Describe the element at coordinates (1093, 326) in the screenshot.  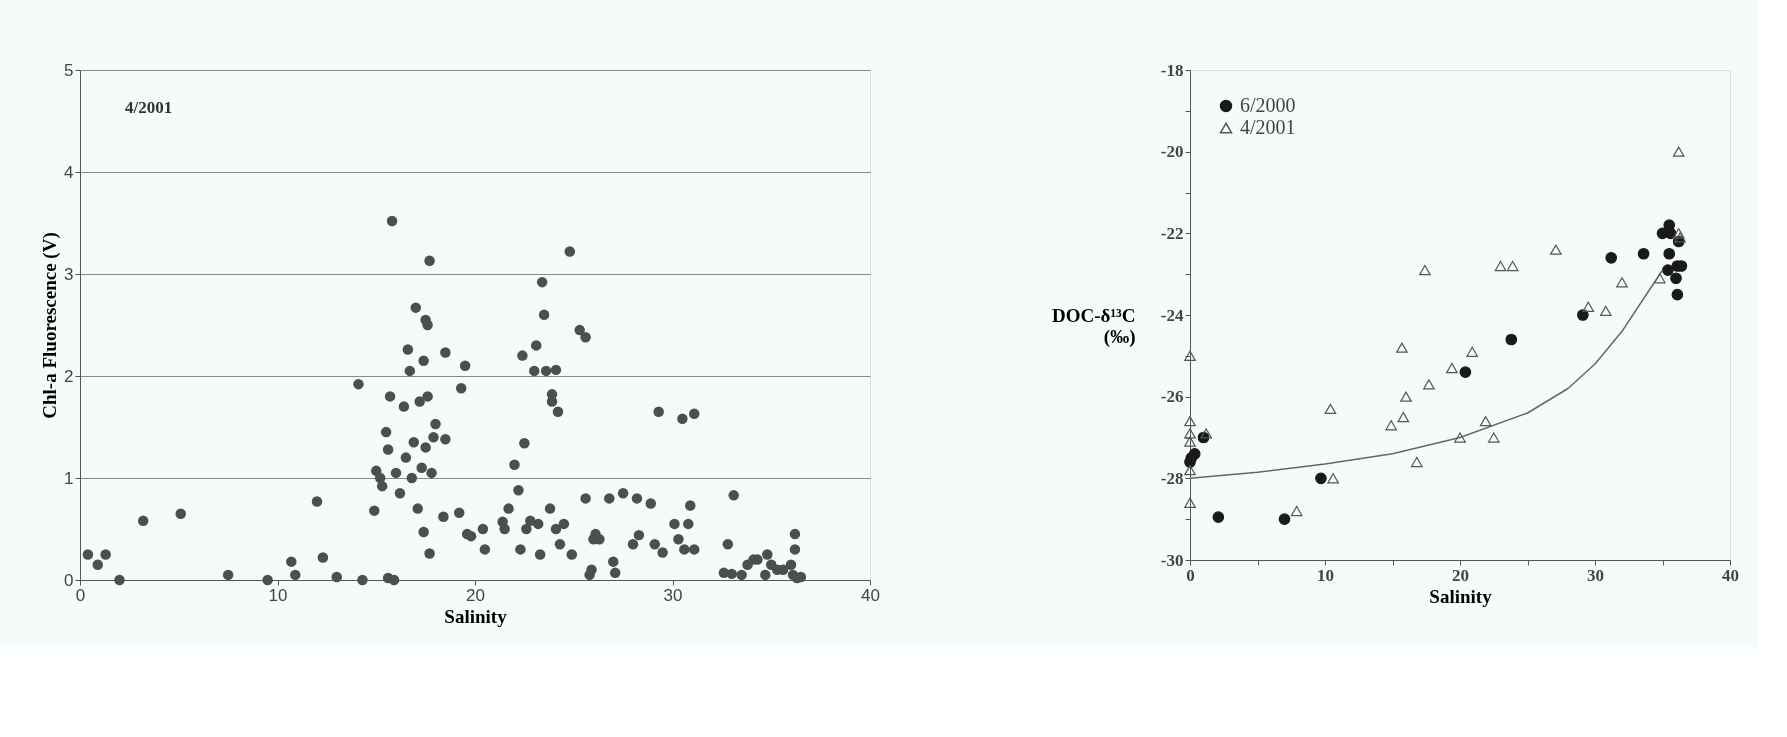
I see `y-axis-title: DOC-δ¹³C (‰)` at that location.